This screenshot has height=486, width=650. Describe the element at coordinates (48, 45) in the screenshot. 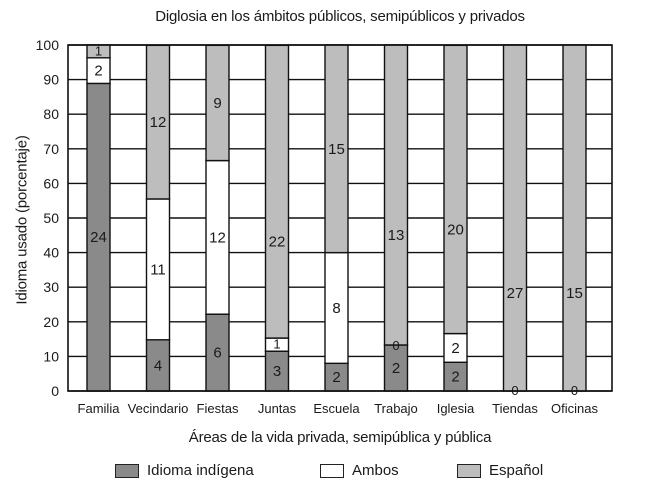

I see `y-tick-label: 100` at that location.